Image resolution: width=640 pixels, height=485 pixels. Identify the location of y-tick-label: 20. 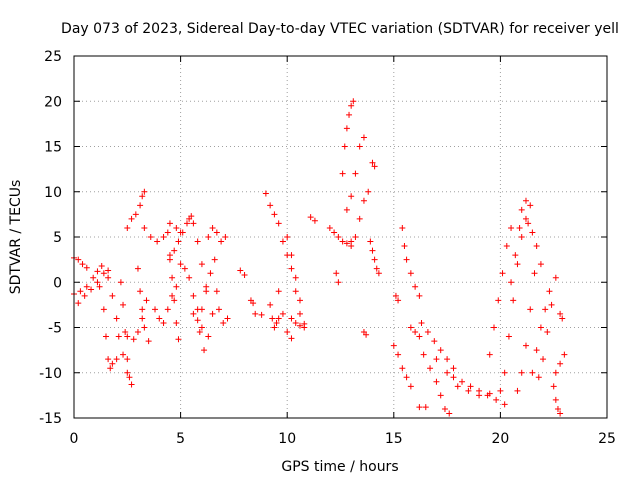
(53, 102).